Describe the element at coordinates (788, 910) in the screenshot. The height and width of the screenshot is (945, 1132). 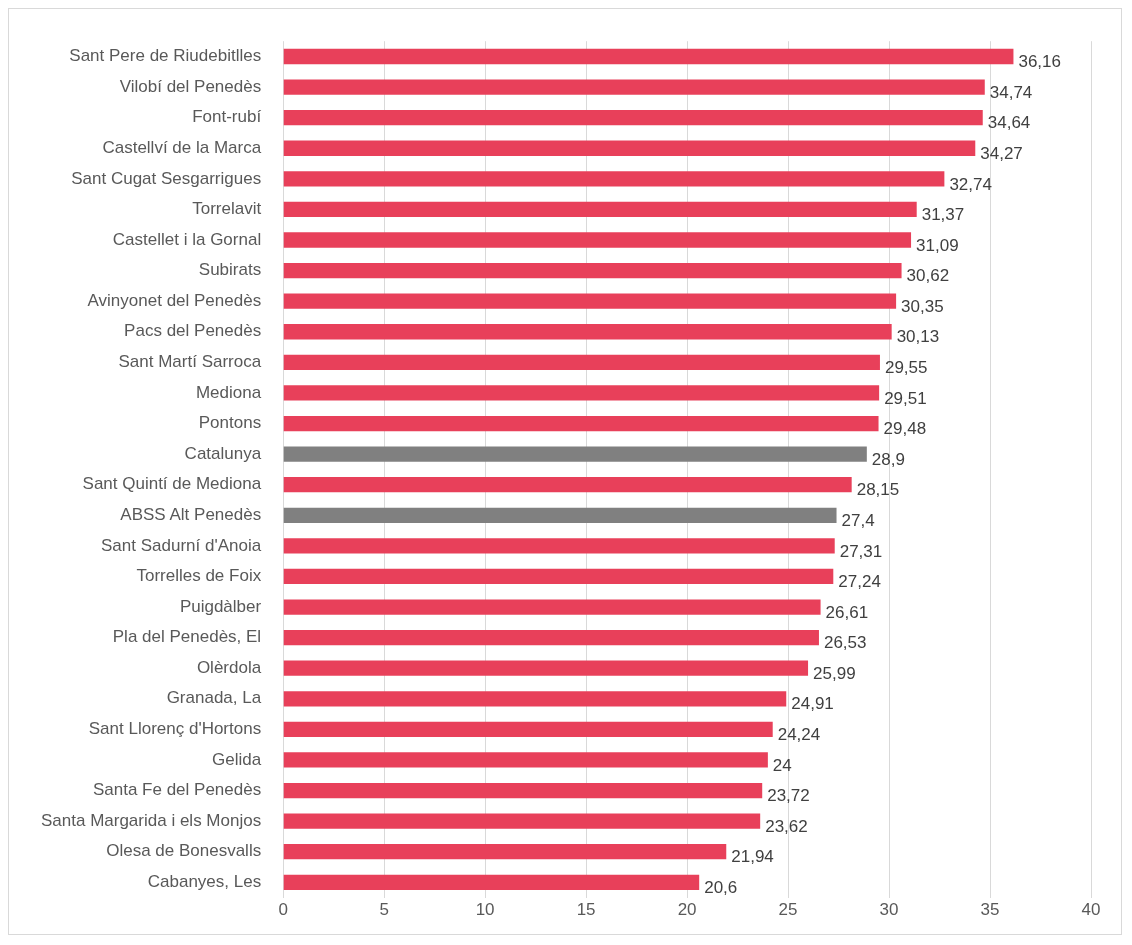
I see `x-tick-label: 25` at that location.